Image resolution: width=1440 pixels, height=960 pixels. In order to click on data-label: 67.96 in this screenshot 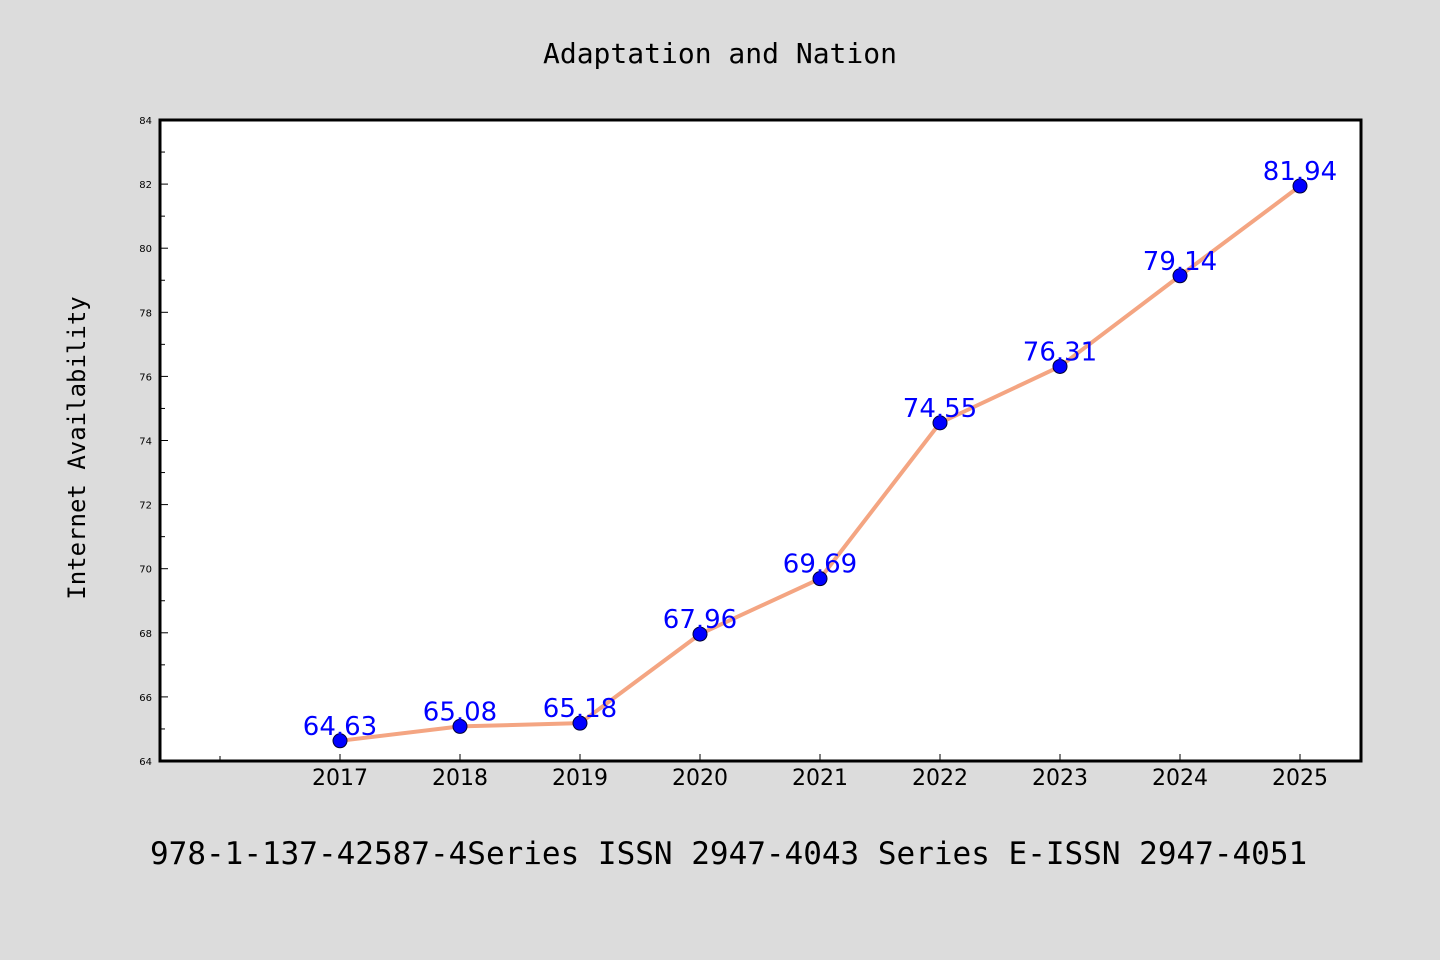, I will do `click(700, 620)`.